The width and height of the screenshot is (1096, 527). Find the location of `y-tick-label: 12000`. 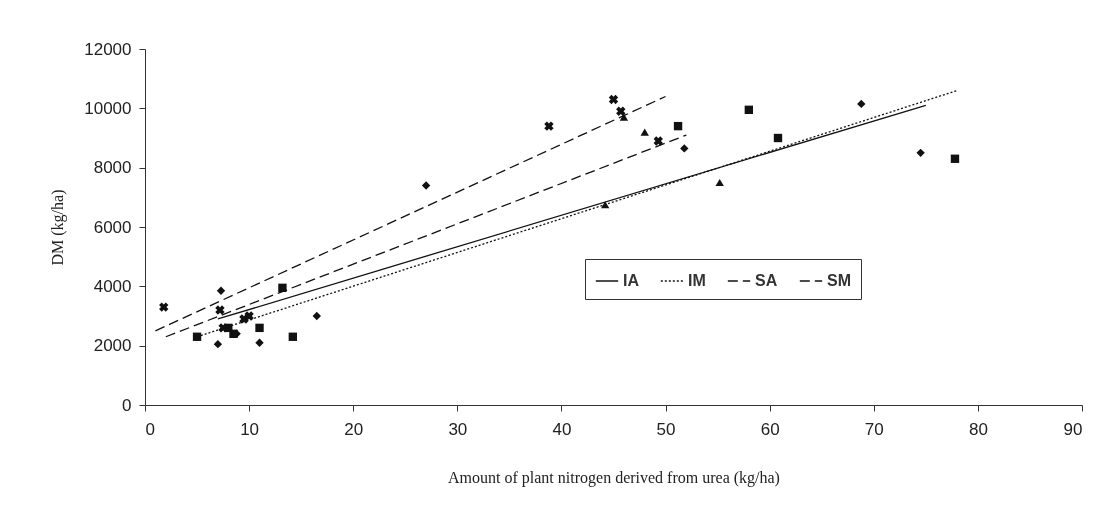

y-tick-label: 12000 is located at coordinates (108, 49).